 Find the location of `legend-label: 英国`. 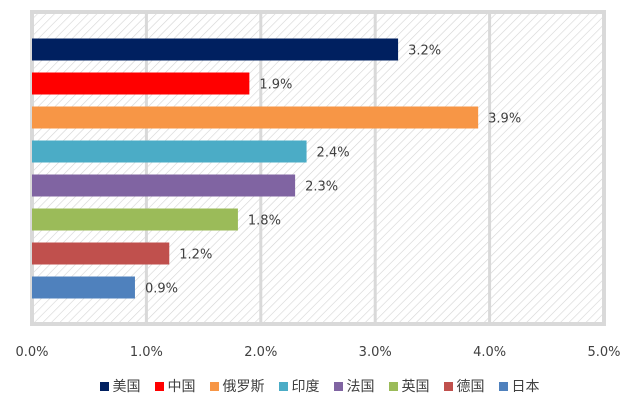

legend-label: 英国 is located at coordinates (415, 387).